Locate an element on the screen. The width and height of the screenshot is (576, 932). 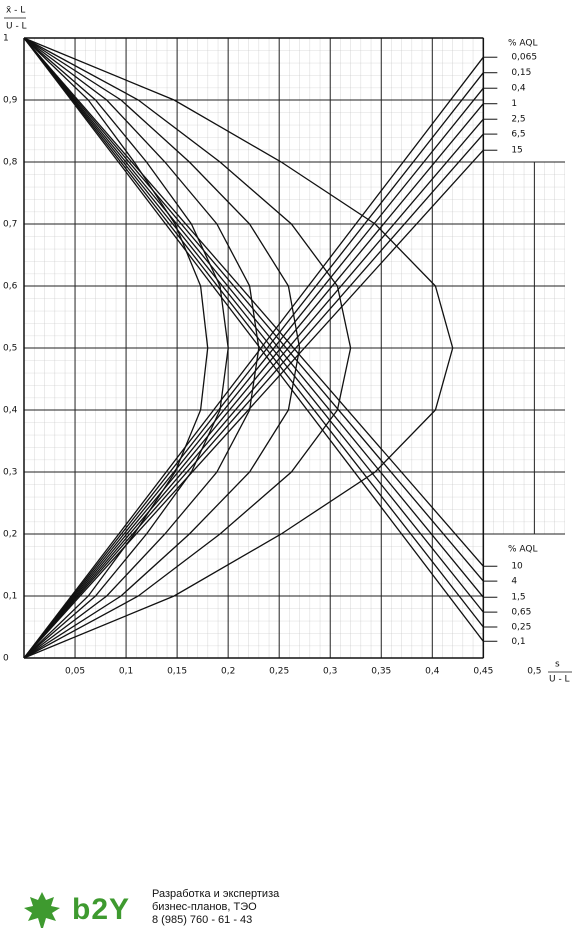
series-label: 1 is located at coordinates (514, 104).